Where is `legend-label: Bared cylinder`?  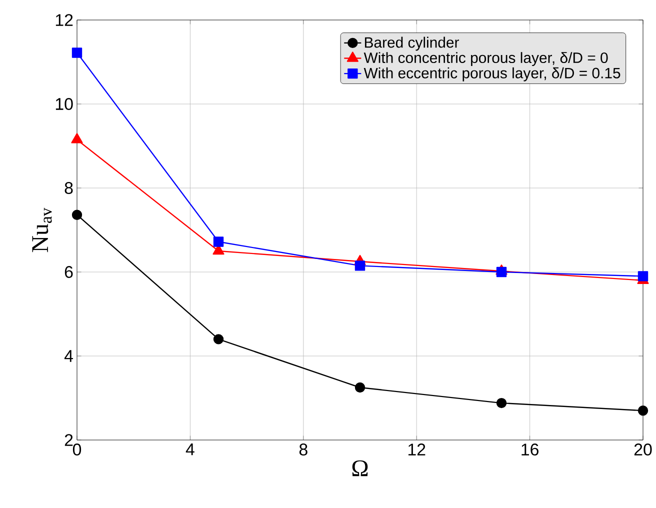 legend-label: Bared cylinder is located at coordinates (411, 43).